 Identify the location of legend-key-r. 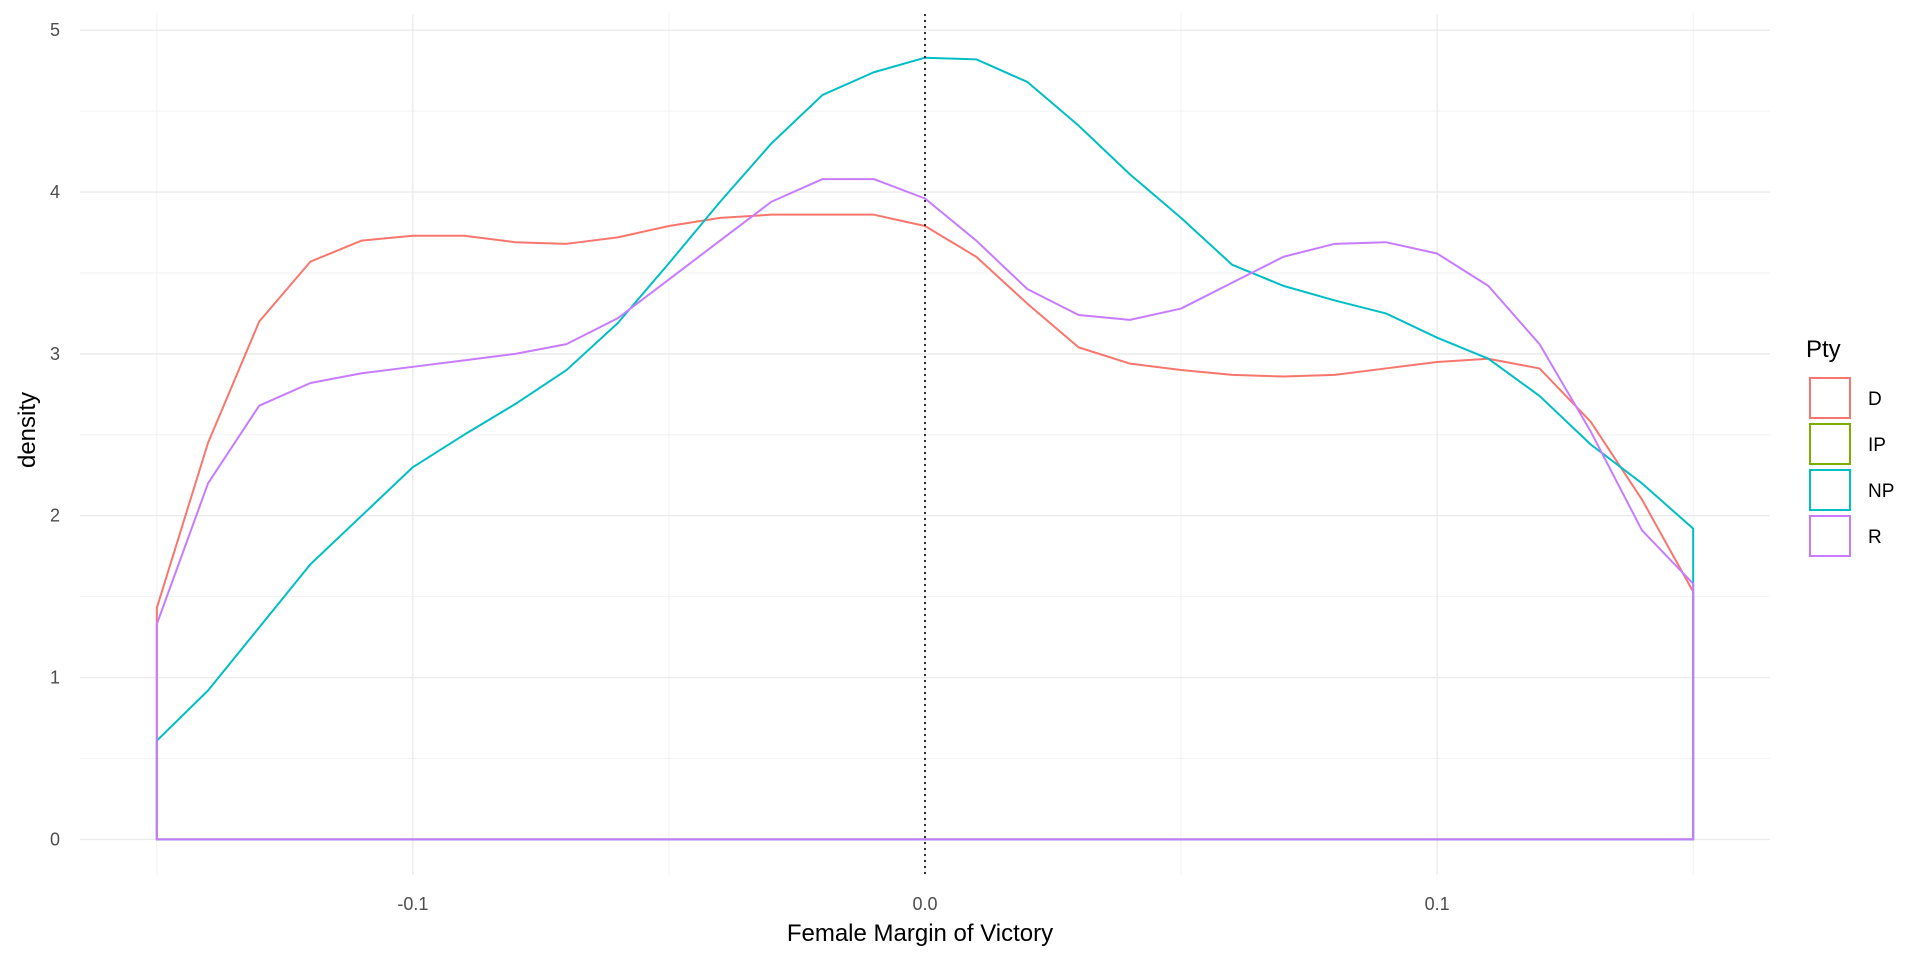
(1830, 536).